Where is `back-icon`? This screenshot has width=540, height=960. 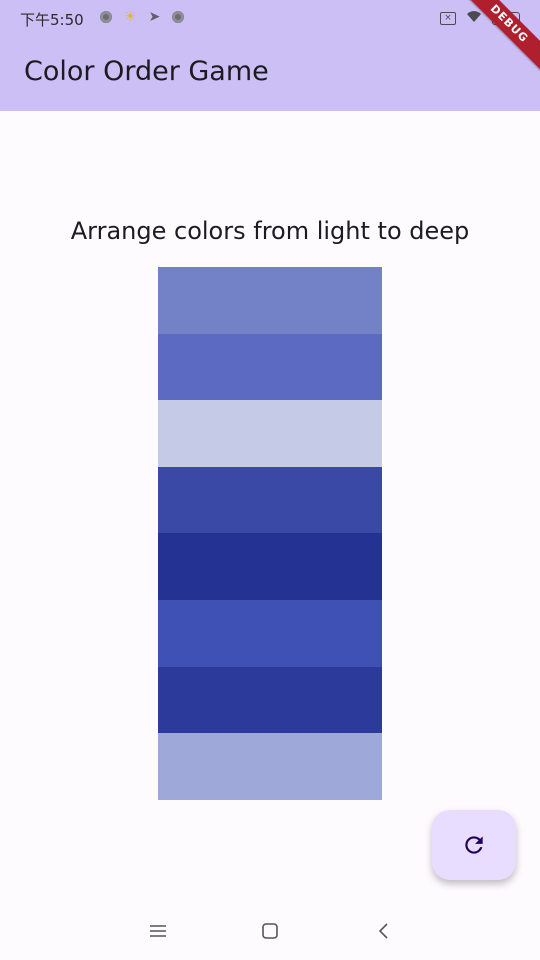 back-icon is located at coordinates (384, 931).